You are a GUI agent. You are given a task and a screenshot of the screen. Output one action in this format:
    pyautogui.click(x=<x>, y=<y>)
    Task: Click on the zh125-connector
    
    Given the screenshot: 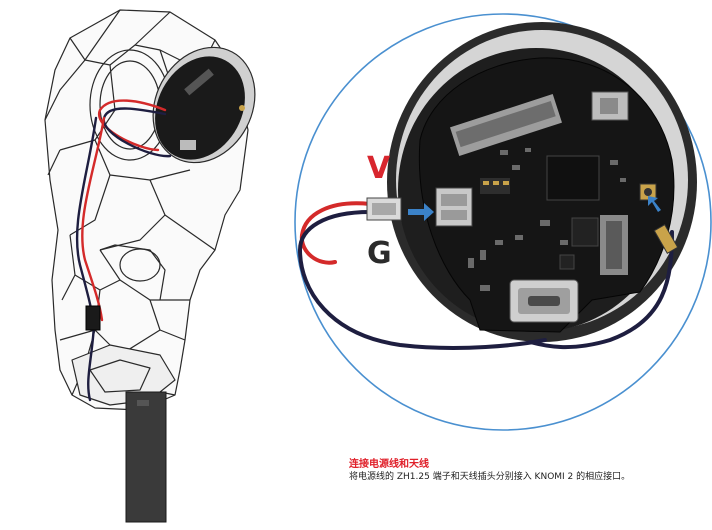 What is the action you would take?
    pyautogui.click(x=454, y=207)
    